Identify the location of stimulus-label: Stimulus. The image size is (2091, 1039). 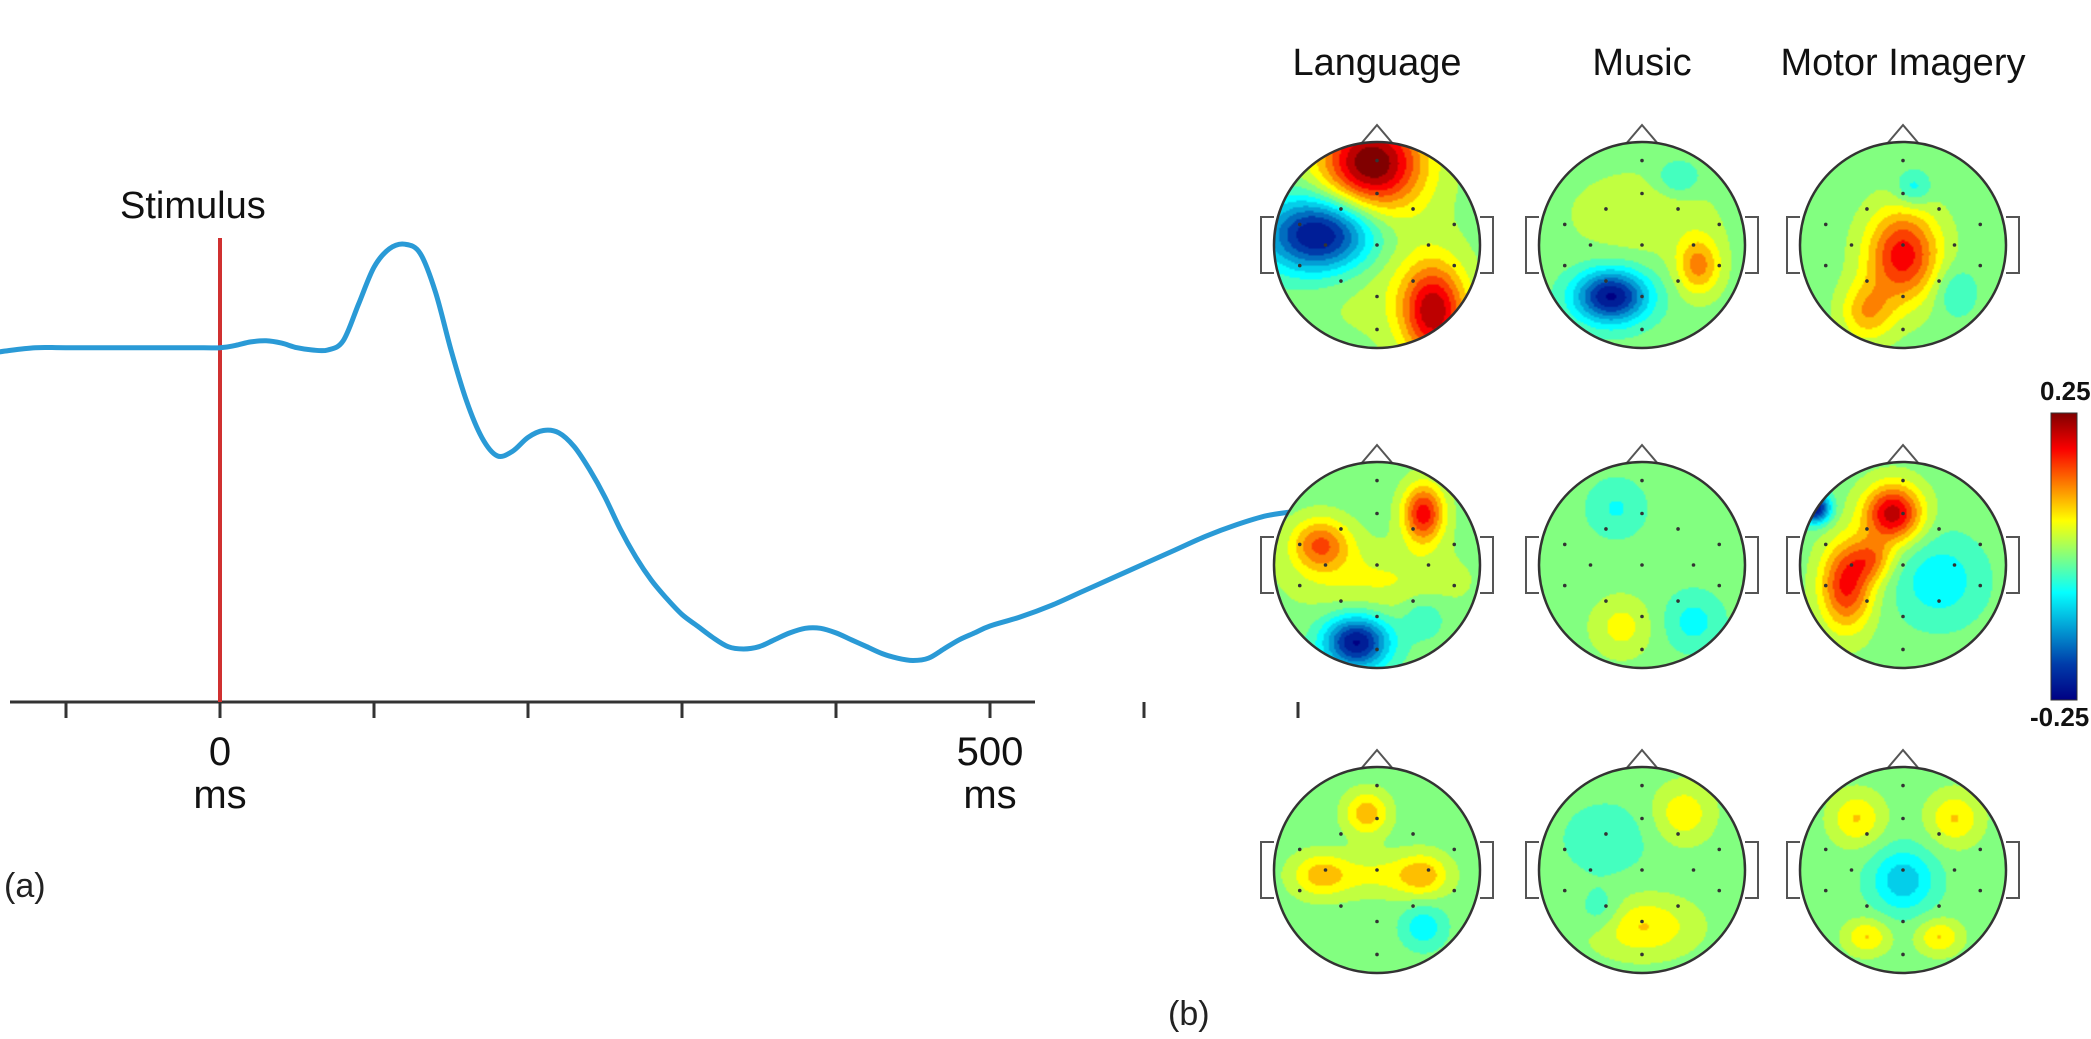
(193, 206).